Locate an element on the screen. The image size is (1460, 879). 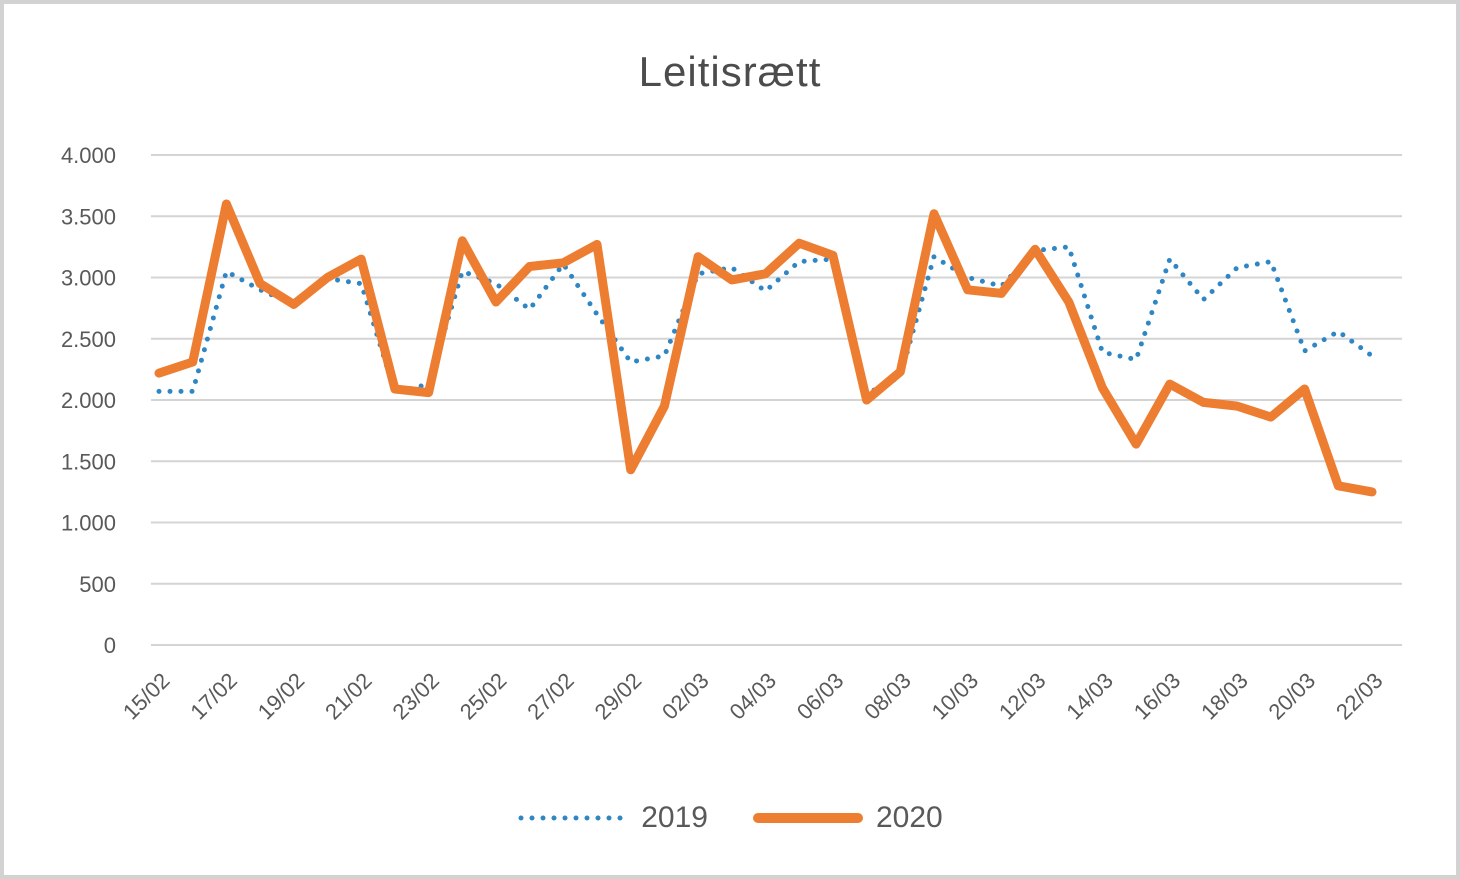
legend-item-2020: 2020 is located at coordinates (847, 818).